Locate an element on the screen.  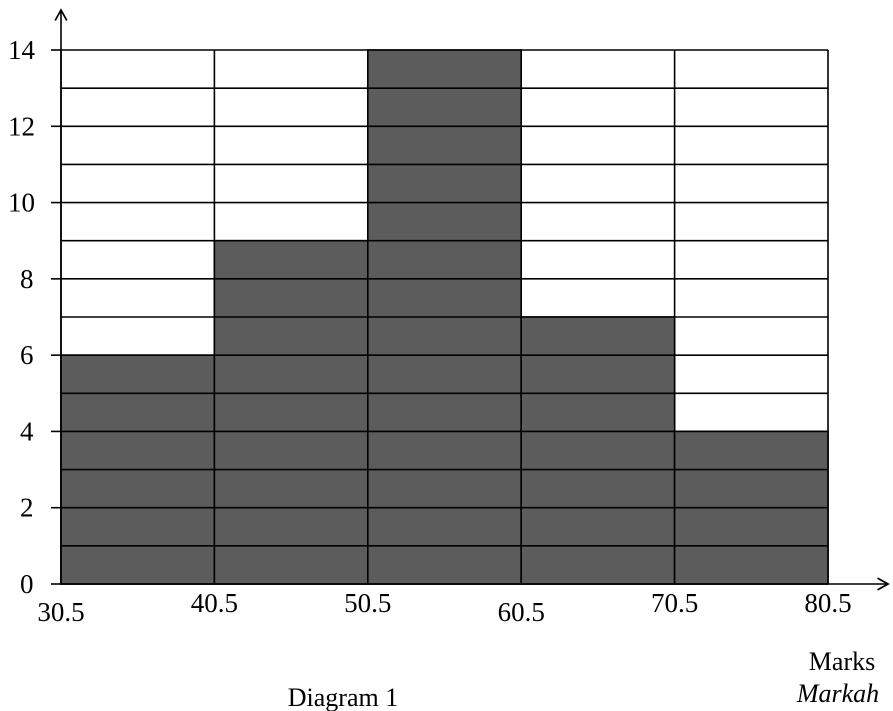
x-axis-label: Marks is located at coordinates (842, 661).